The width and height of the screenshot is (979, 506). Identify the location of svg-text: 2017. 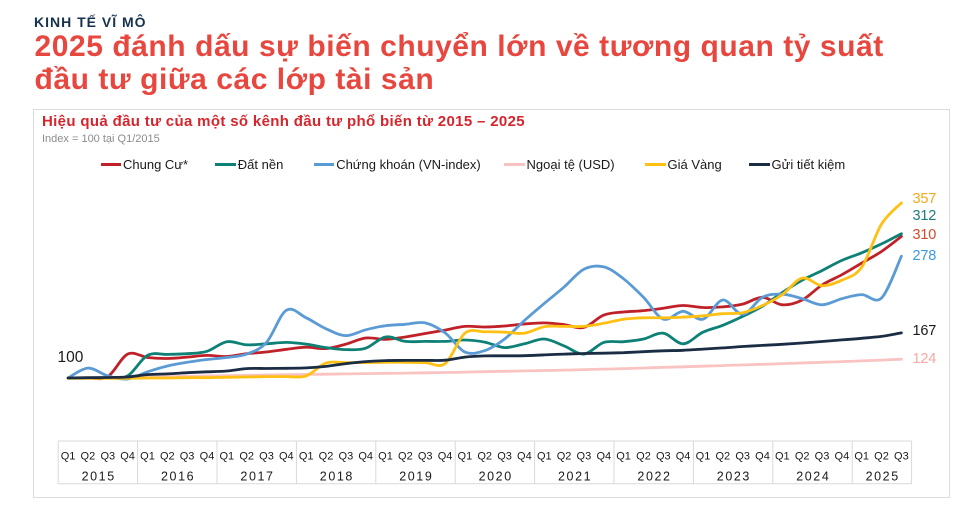
(257, 477).